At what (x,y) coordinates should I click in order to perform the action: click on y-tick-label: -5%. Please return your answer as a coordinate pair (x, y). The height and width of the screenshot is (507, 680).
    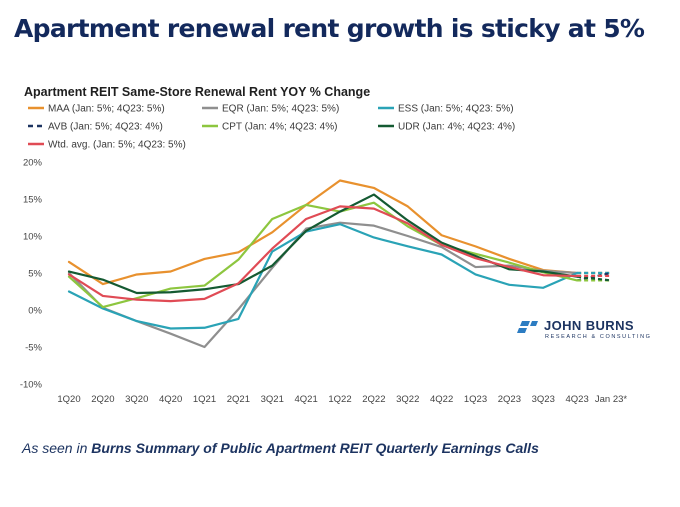
    Looking at the image, I should click on (33, 348).